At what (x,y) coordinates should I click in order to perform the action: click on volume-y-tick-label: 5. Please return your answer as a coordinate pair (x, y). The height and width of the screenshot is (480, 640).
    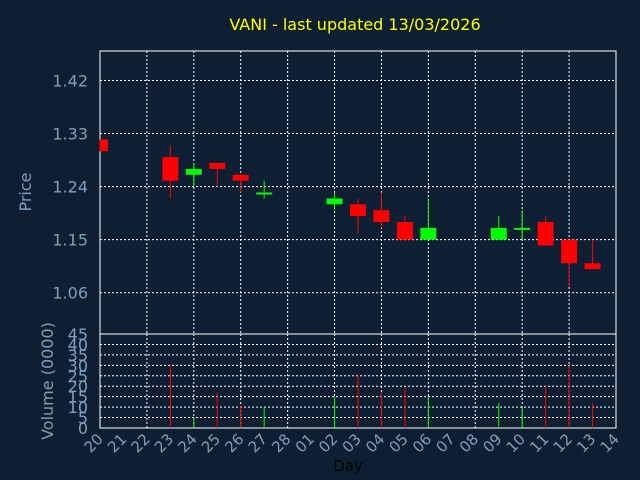
    Looking at the image, I should click on (83, 418).